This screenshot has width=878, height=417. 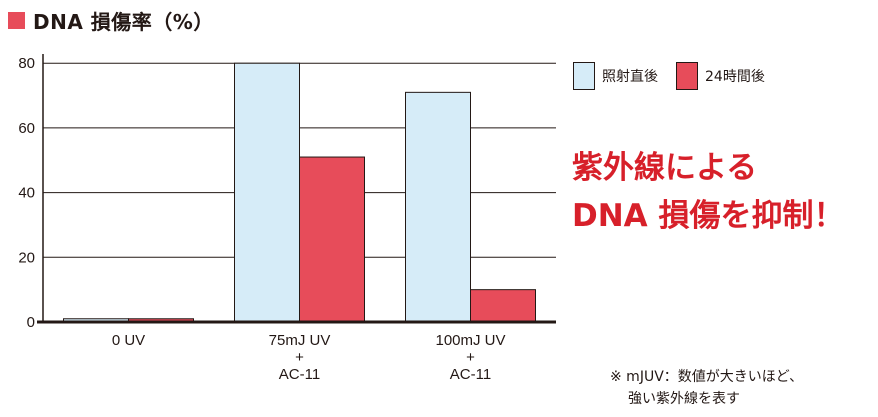 What do you see at coordinates (470, 357) in the screenshot?
I see `x-tick-label-2-line-1: +` at bounding box center [470, 357].